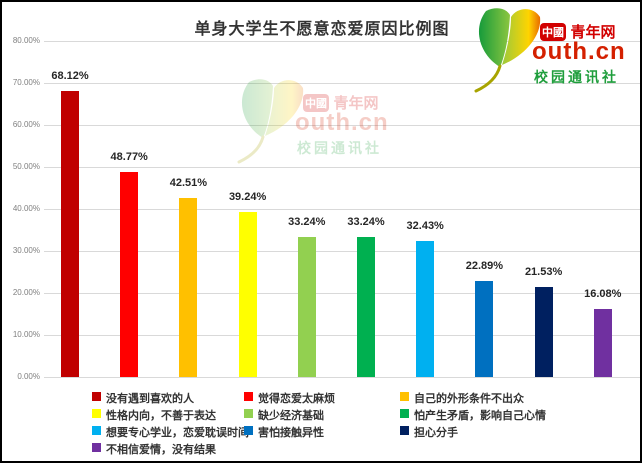 Image resolution: width=642 pixels, height=463 pixels. Describe the element at coordinates (188, 183) in the screenshot. I see `bar-value-label: 42.51%` at that location.